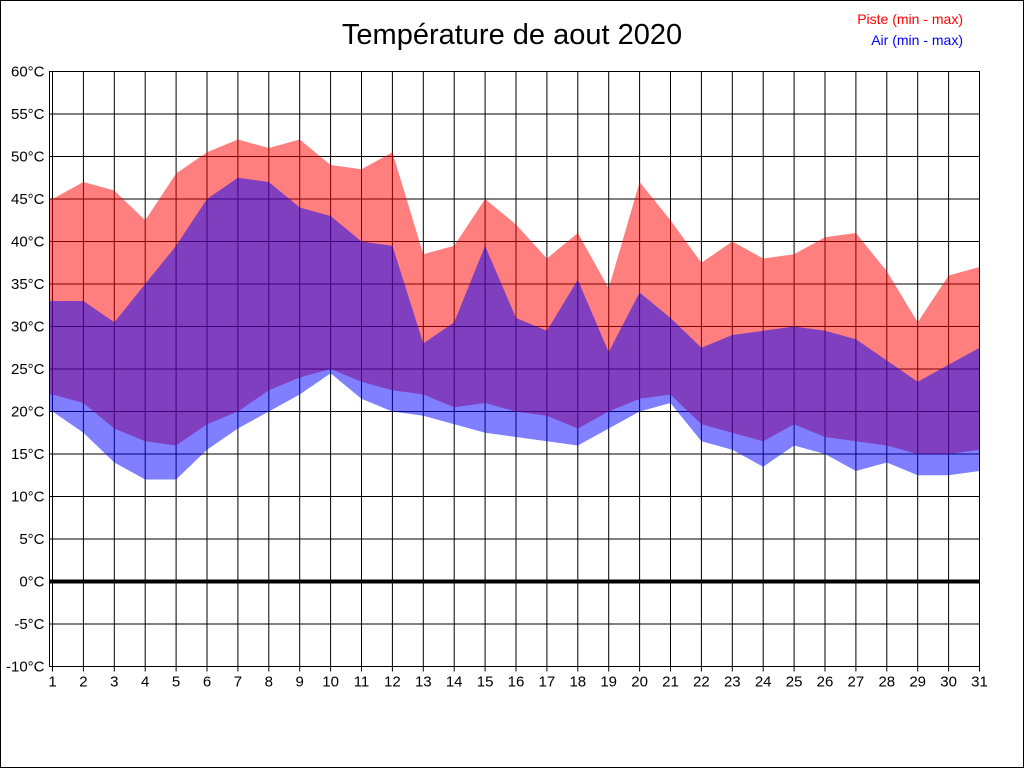 This screenshot has height=768, width=1024. I want to click on y-axis-tick-label: 55°C, so click(28, 114).